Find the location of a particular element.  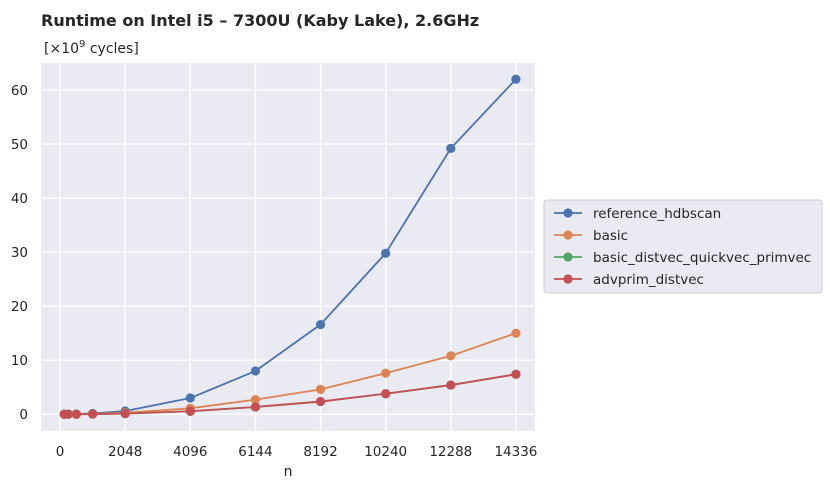

legend-label: advprim_distvec is located at coordinates (648, 280).